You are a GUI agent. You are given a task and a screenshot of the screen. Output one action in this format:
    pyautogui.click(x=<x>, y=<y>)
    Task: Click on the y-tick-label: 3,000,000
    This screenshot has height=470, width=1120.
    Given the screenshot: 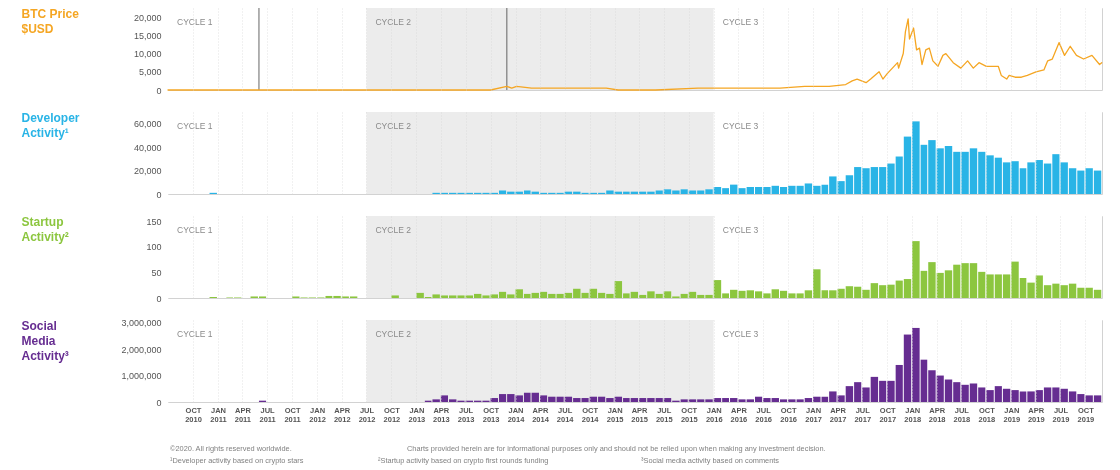 What is the action you would take?
    pyautogui.click(x=141, y=323)
    